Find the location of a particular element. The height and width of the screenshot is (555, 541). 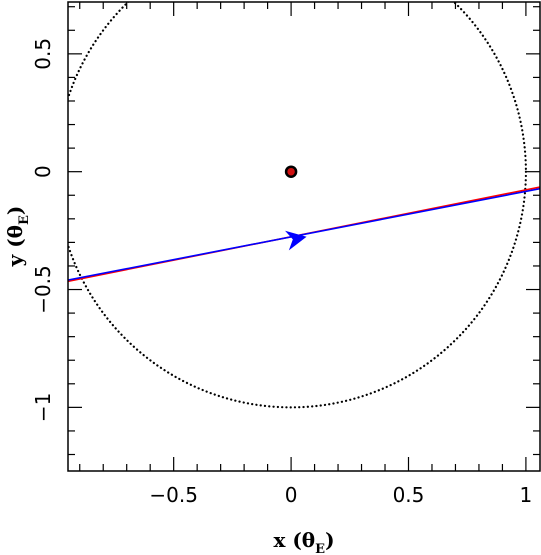

y-axis-title-close: ) is located at coordinates (15, 210).